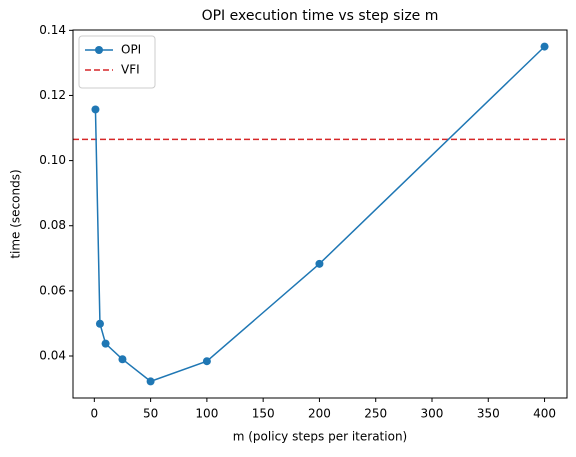 The image size is (576, 457). Describe the element at coordinates (52, 160) in the screenshot. I see `y-tick-label: 0.10` at that location.